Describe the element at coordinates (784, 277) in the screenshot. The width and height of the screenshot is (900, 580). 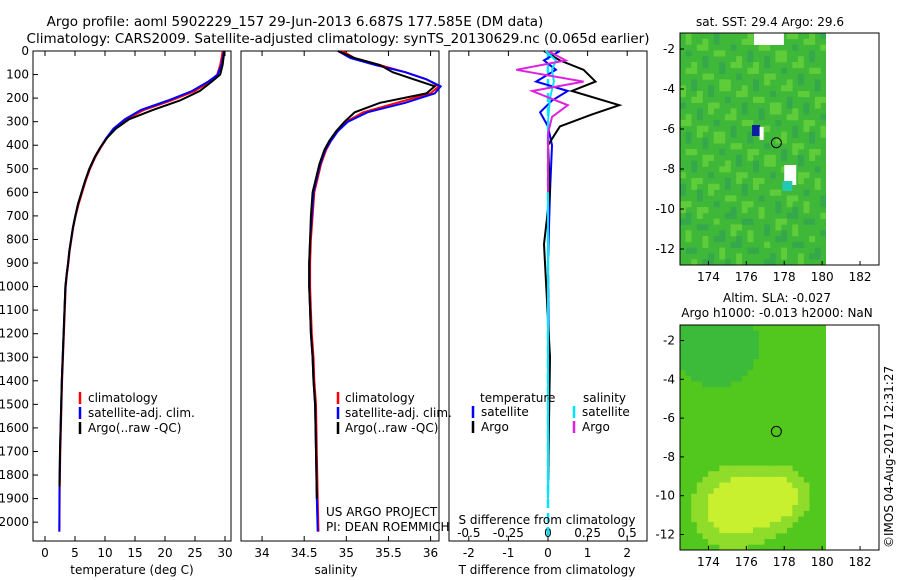
I see `map-x-tick-label: 178` at that location.